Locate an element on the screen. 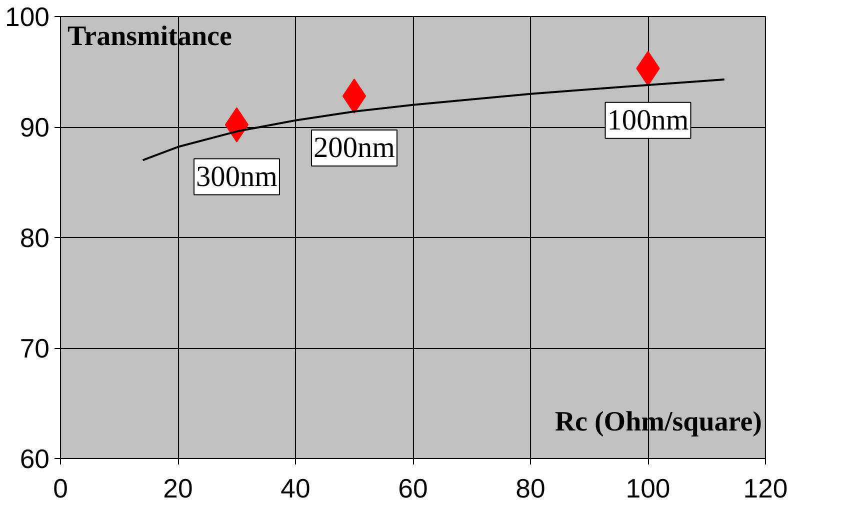 The height and width of the screenshot is (528, 846). annotation: 200nm is located at coordinates (355, 148).